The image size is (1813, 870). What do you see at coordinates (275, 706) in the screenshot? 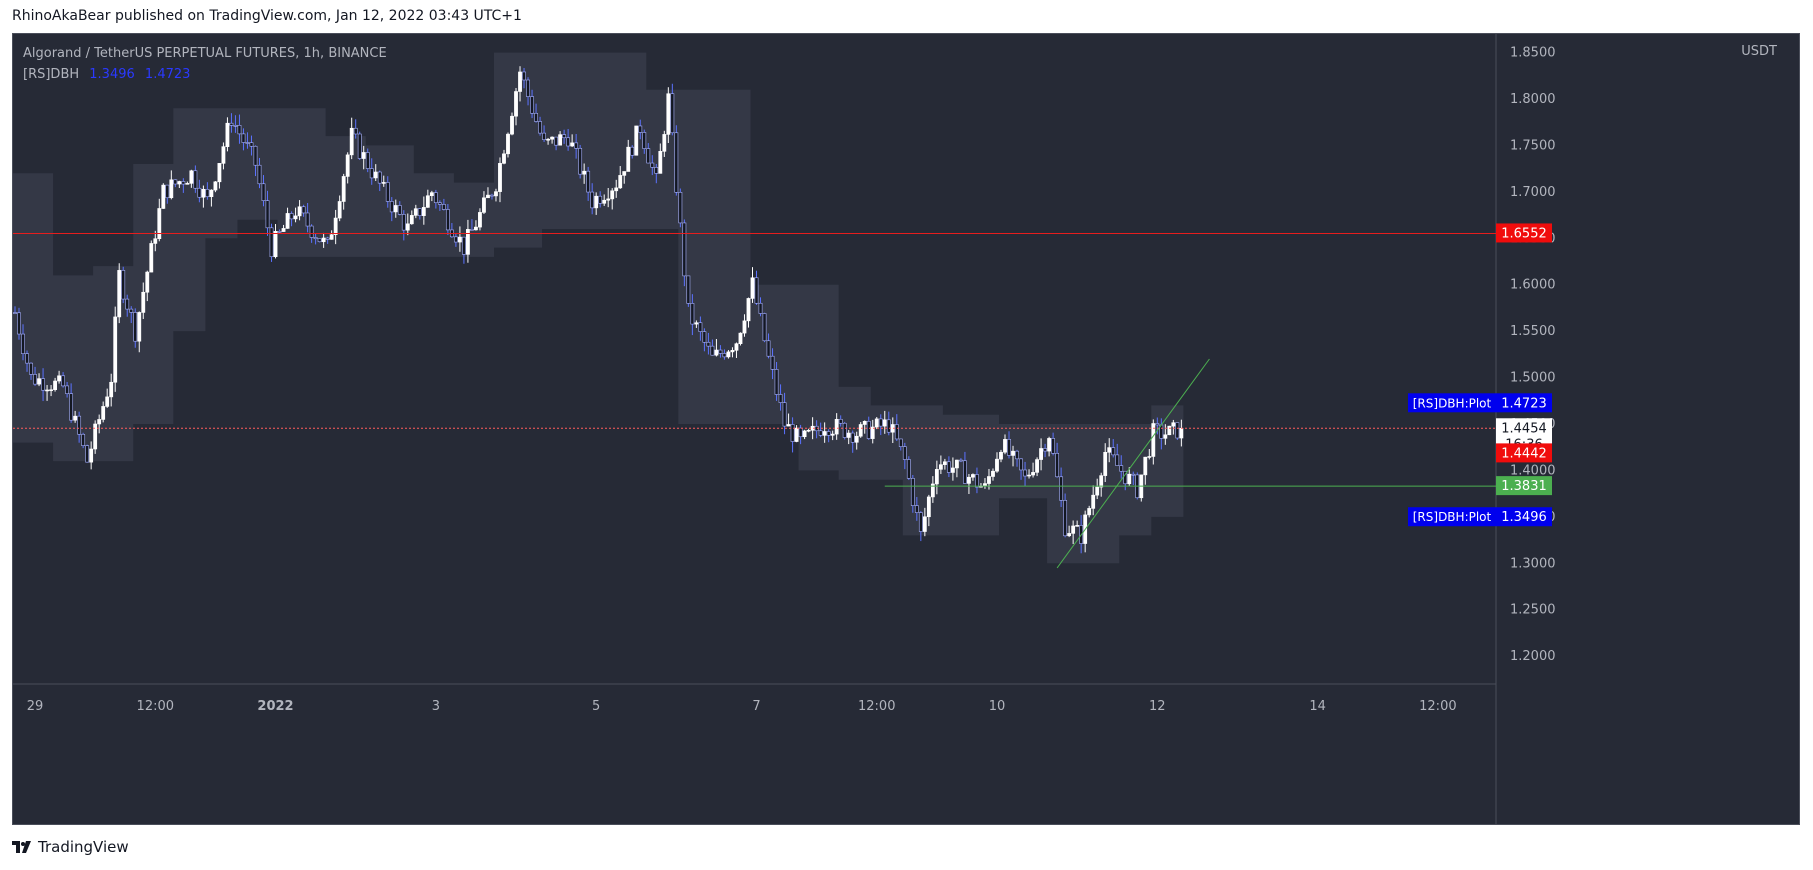
I see `x-tick-label: 2022` at bounding box center [275, 706].